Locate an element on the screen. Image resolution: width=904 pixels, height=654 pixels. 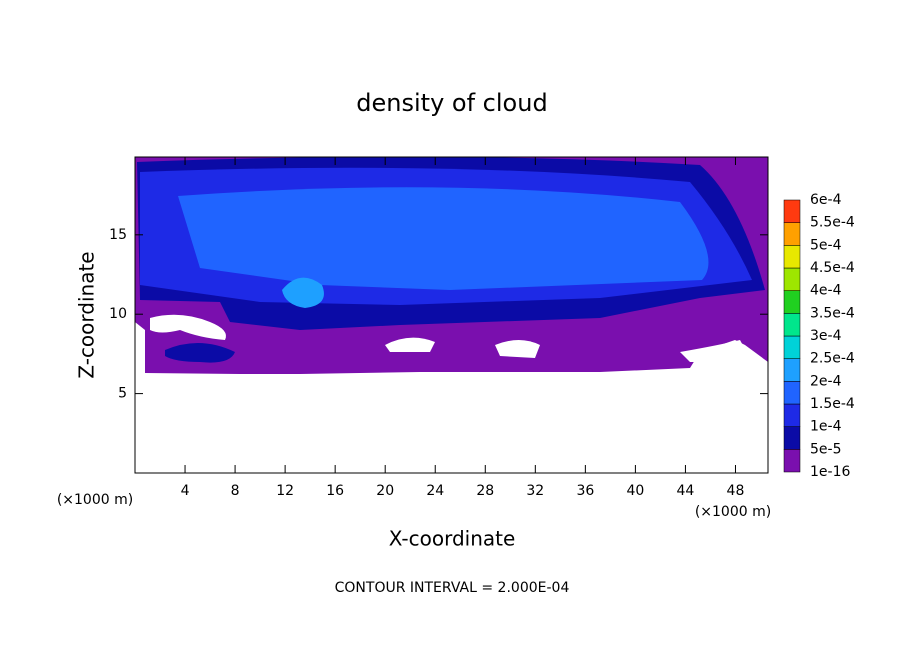
x-tick-label: 32 is located at coordinates (535, 491).